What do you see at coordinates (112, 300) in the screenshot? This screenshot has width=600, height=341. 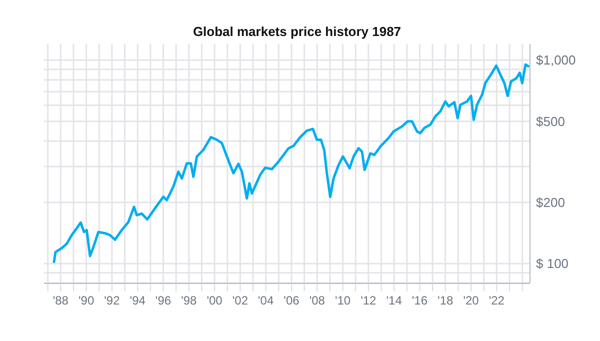 I see `x-tick-label: '92` at bounding box center [112, 300].